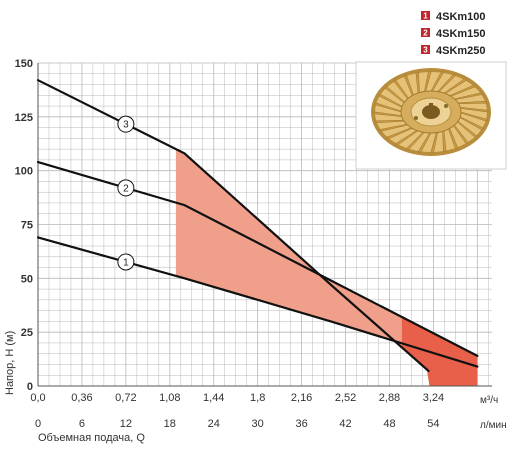  What do you see at coordinates (91, 438) in the screenshot?
I see `x-axis-title: Объемная подача, Q` at bounding box center [91, 438].